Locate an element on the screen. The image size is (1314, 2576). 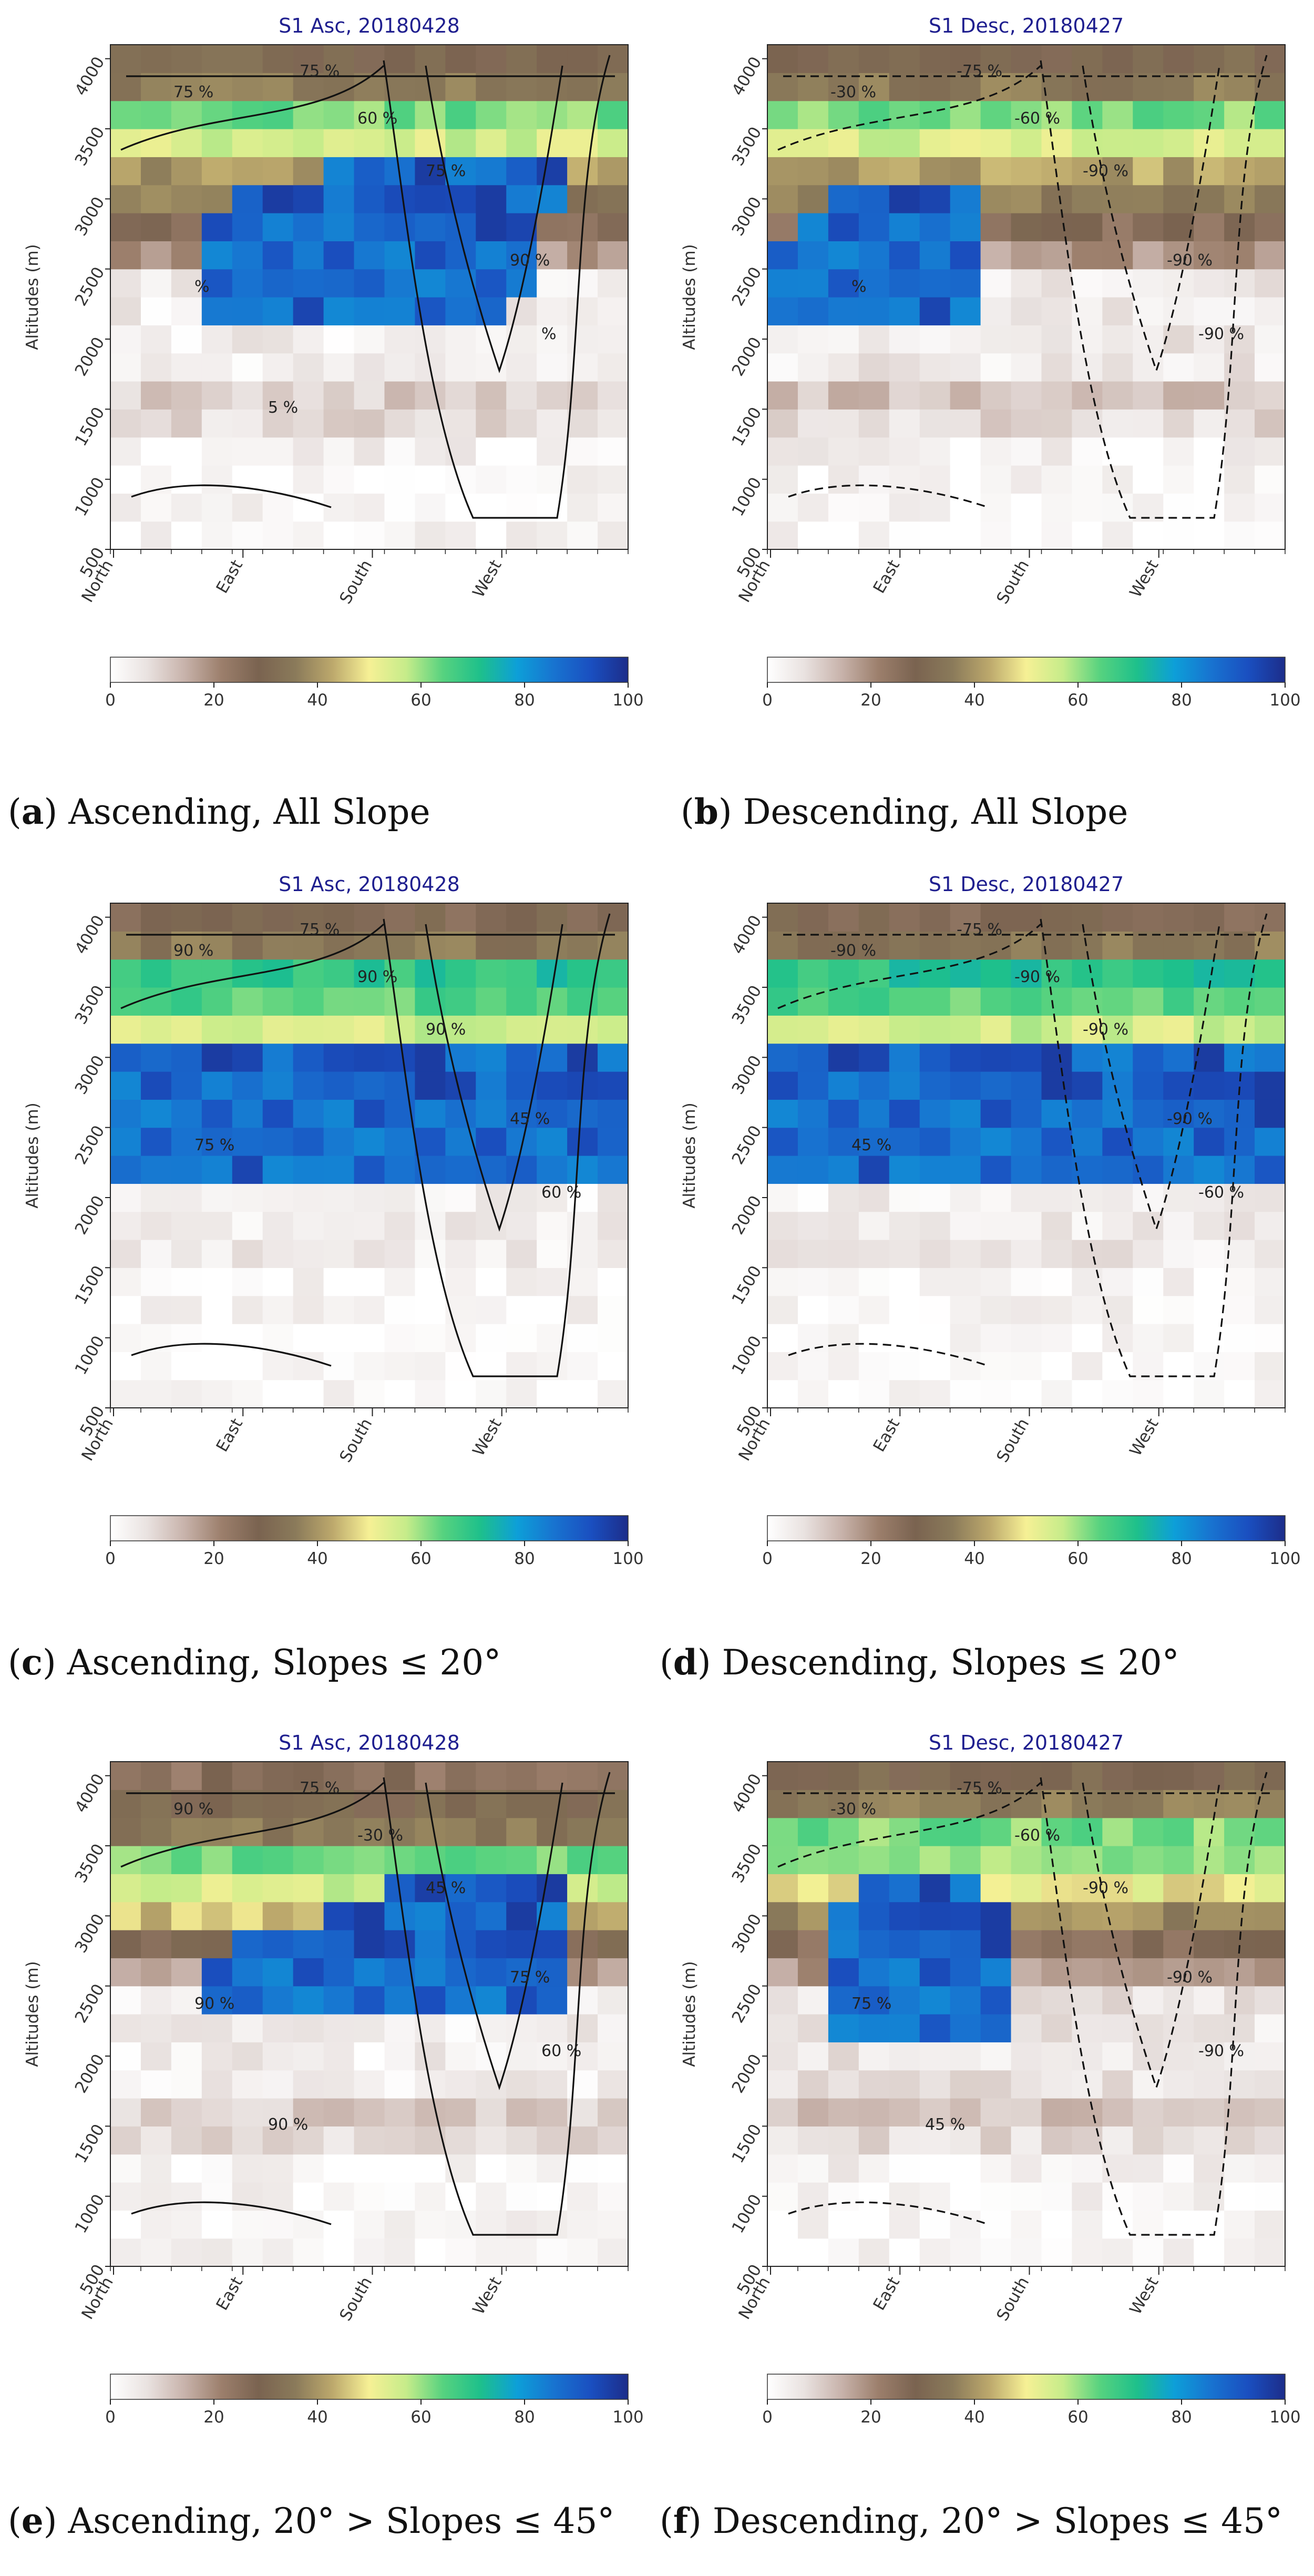
colorbar is located at coordinates (369, 1528).